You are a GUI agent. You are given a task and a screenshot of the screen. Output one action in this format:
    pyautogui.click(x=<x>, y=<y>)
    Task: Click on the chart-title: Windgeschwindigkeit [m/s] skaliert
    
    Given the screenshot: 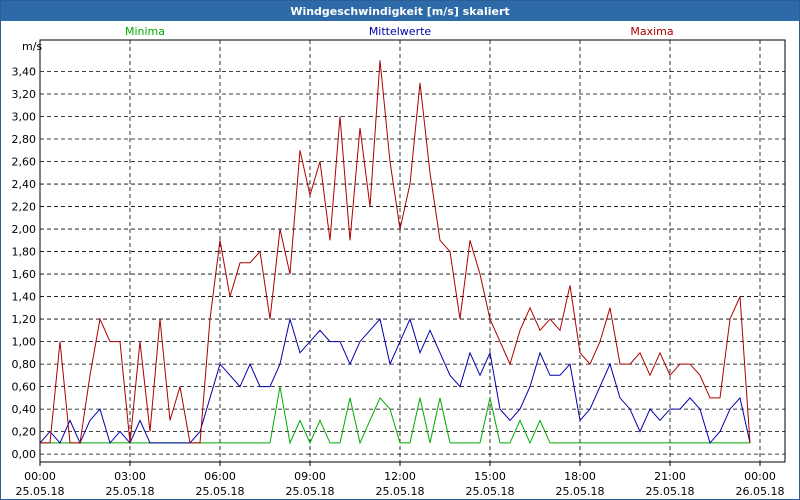 What is the action you would take?
    pyautogui.click(x=399, y=11)
    